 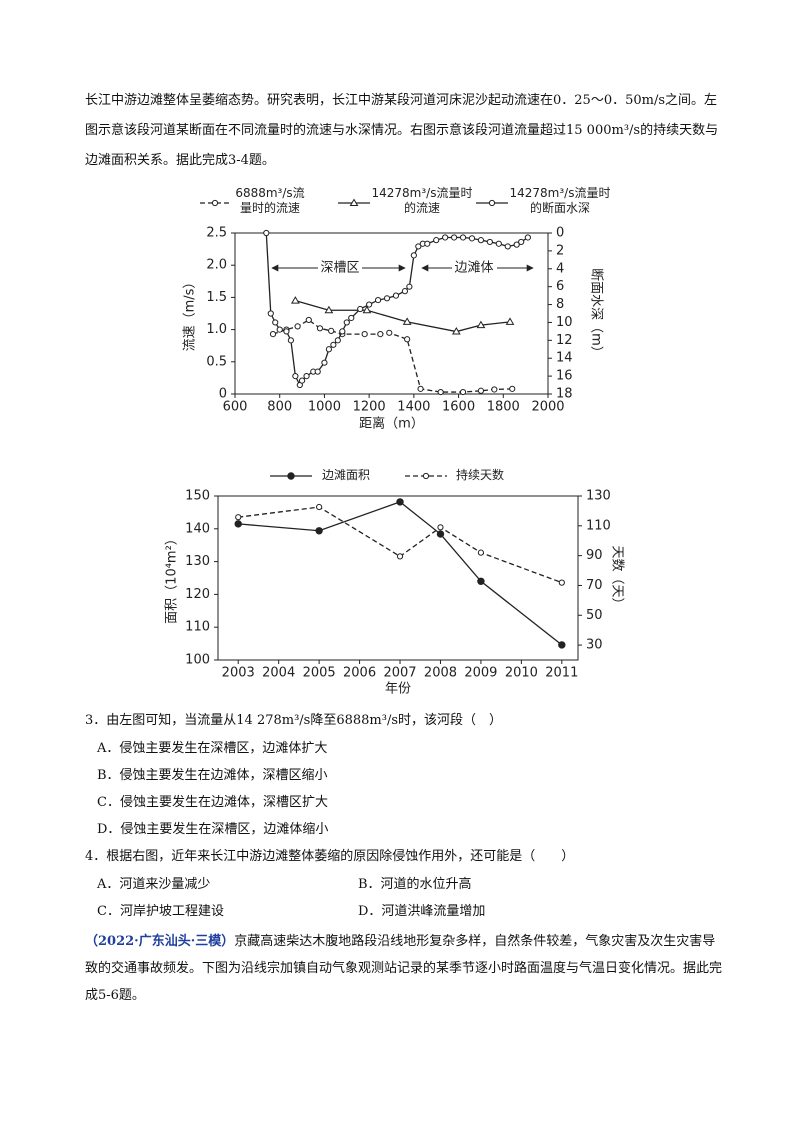 I want to click on y2-tick-label: 14, so click(x=564, y=358).